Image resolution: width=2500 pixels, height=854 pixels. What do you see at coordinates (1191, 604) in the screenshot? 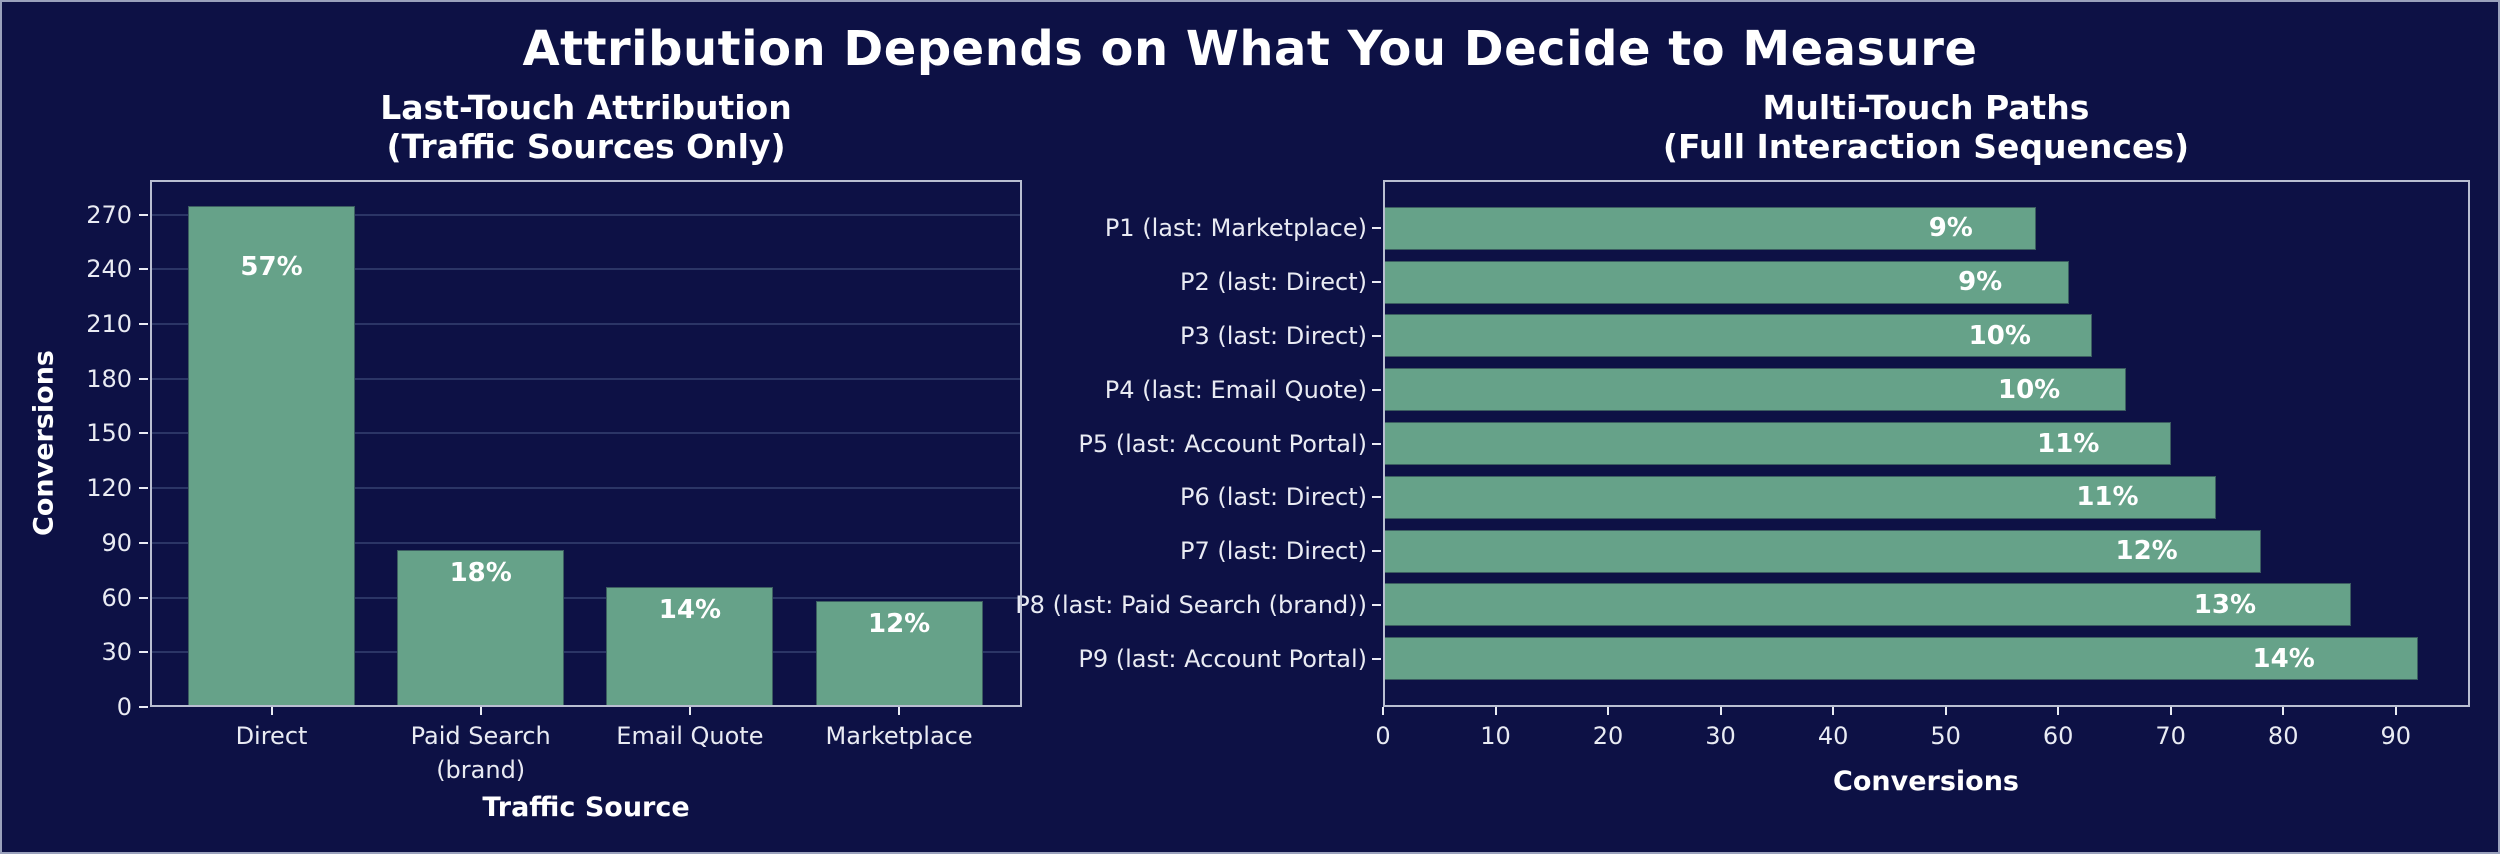
I see `y-category-label: P8 (last: Paid Search (brand))` at bounding box center [1191, 604].